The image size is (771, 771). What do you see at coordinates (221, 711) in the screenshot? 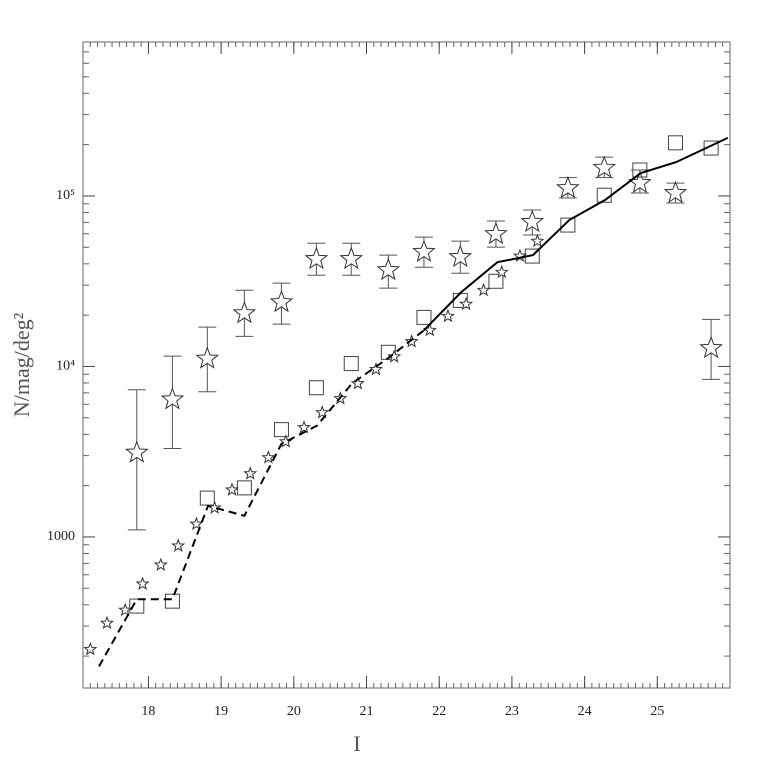
I see `x-tick-label: 19` at bounding box center [221, 711].